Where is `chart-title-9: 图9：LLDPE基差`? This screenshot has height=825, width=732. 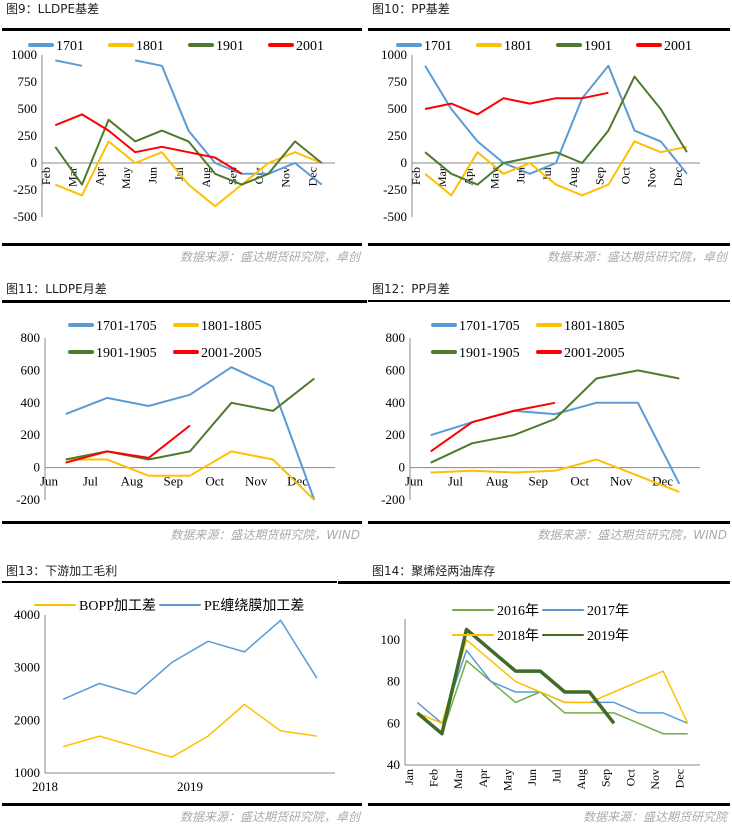
chart-title-9: 图9：LLDPE基差 is located at coordinates (53, 9).